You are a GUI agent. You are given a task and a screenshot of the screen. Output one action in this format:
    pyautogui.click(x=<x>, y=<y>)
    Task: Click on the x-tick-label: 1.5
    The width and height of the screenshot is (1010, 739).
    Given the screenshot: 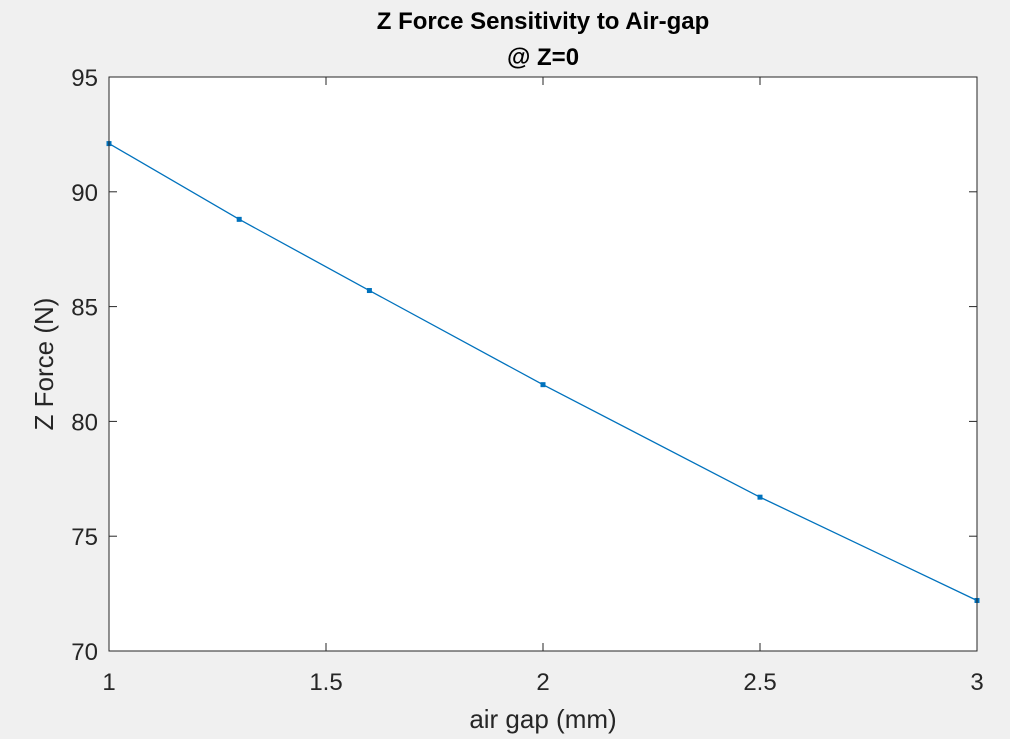 What is the action you would take?
    pyautogui.click(x=325, y=682)
    